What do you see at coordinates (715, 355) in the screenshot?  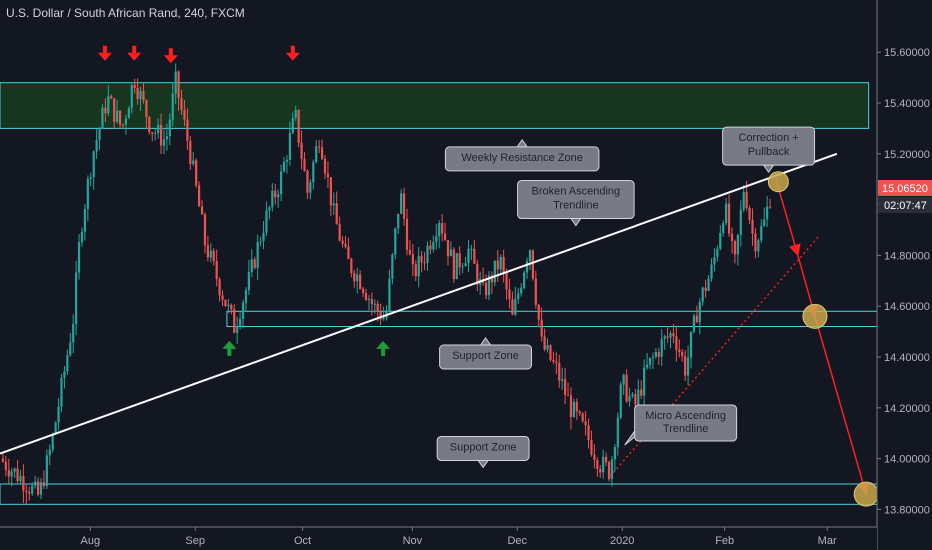 I see `micro-ascending-trendline` at bounding box center [715, 355].